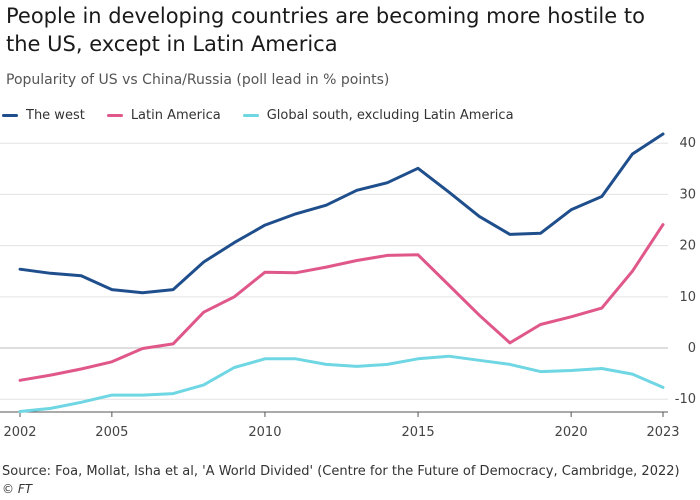 Image resolution: width=700 pixels, height=500 pixels. I want to click on y-tick-label: 0, so click(692, 348).